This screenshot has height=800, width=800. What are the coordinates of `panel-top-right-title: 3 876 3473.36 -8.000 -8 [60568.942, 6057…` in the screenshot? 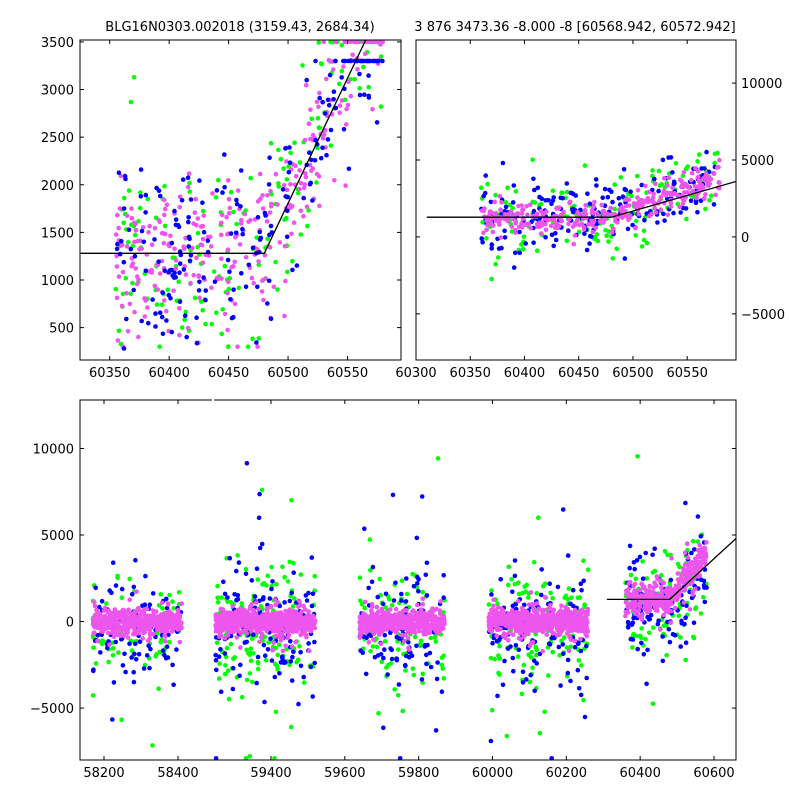 It's located at (574, 27).